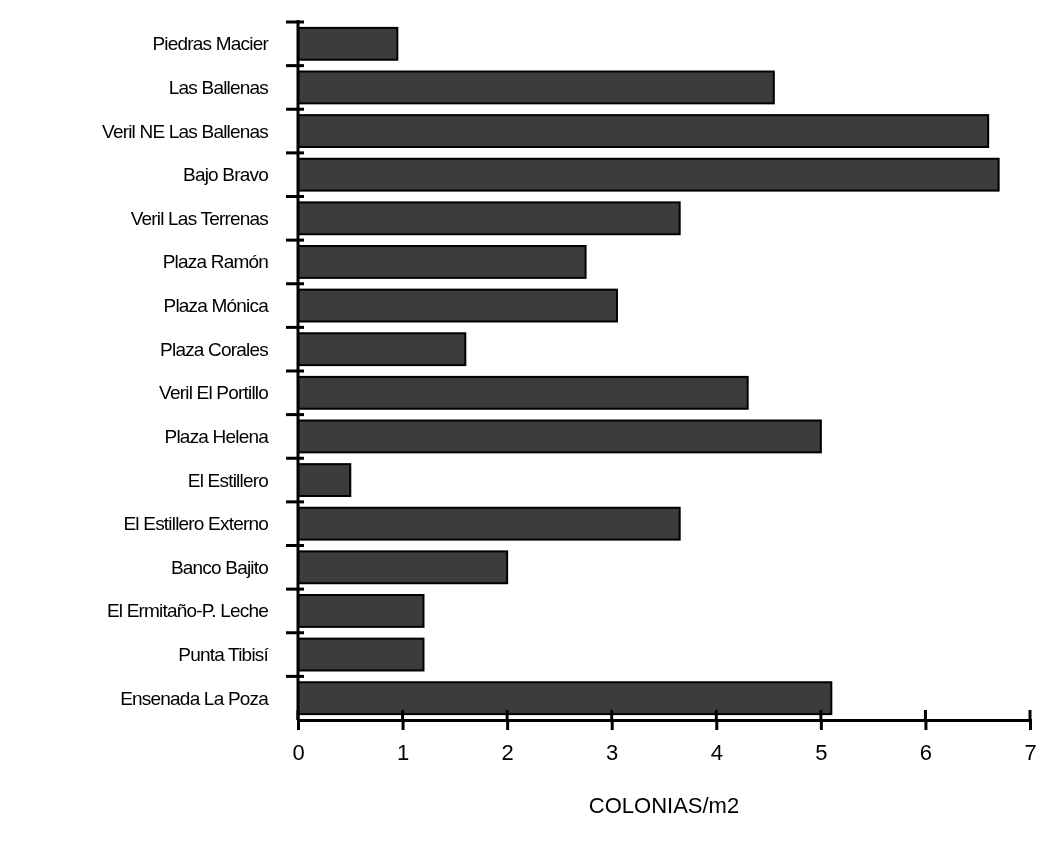 This screenshot has width=1041, height=847. Describe the element at coordinates (226, 175) in the screenshot. I see `y-tick-label: Bajo Bravo` at that location.